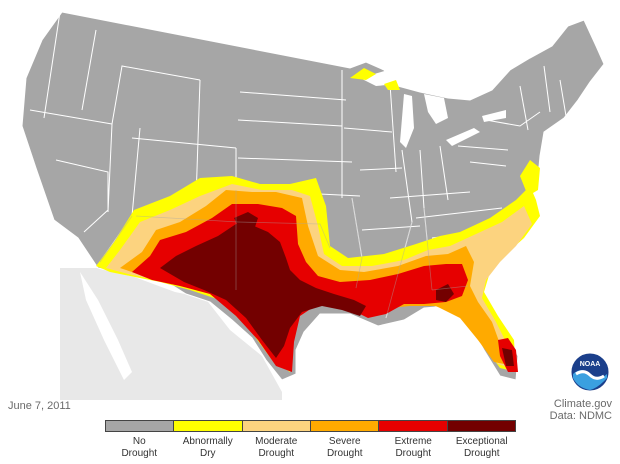 This screenshot has width=620, height=464. What do you see at coordinates (386, 78) in the screenshot?
I see `lake-superior` at bounding box center [386, 78].